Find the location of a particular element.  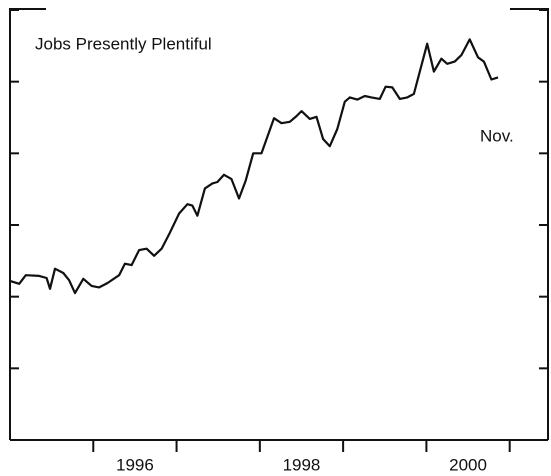

chart-title: Jobs Presently Plentiful is located at coordinates (123, 43).